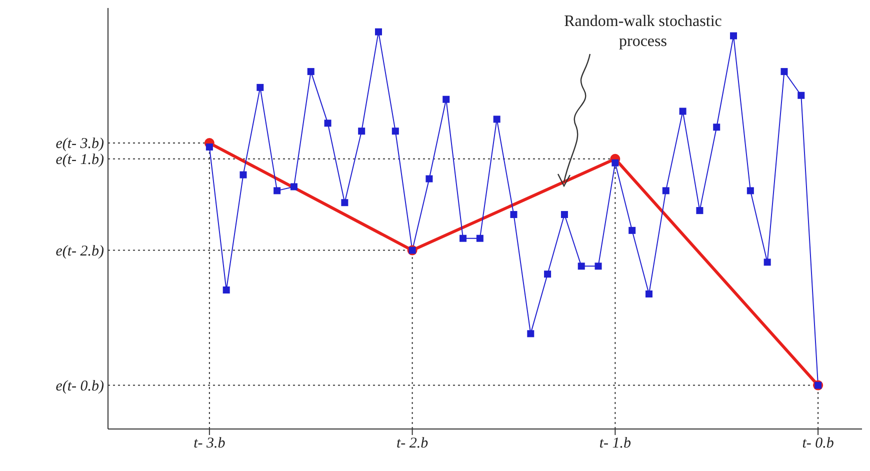 This screenshot has height=471, width=870. Describe the element at coordinates (80, 144) in the screenshot. I see `ref-line-label: e(t- 3.b)` at that location.